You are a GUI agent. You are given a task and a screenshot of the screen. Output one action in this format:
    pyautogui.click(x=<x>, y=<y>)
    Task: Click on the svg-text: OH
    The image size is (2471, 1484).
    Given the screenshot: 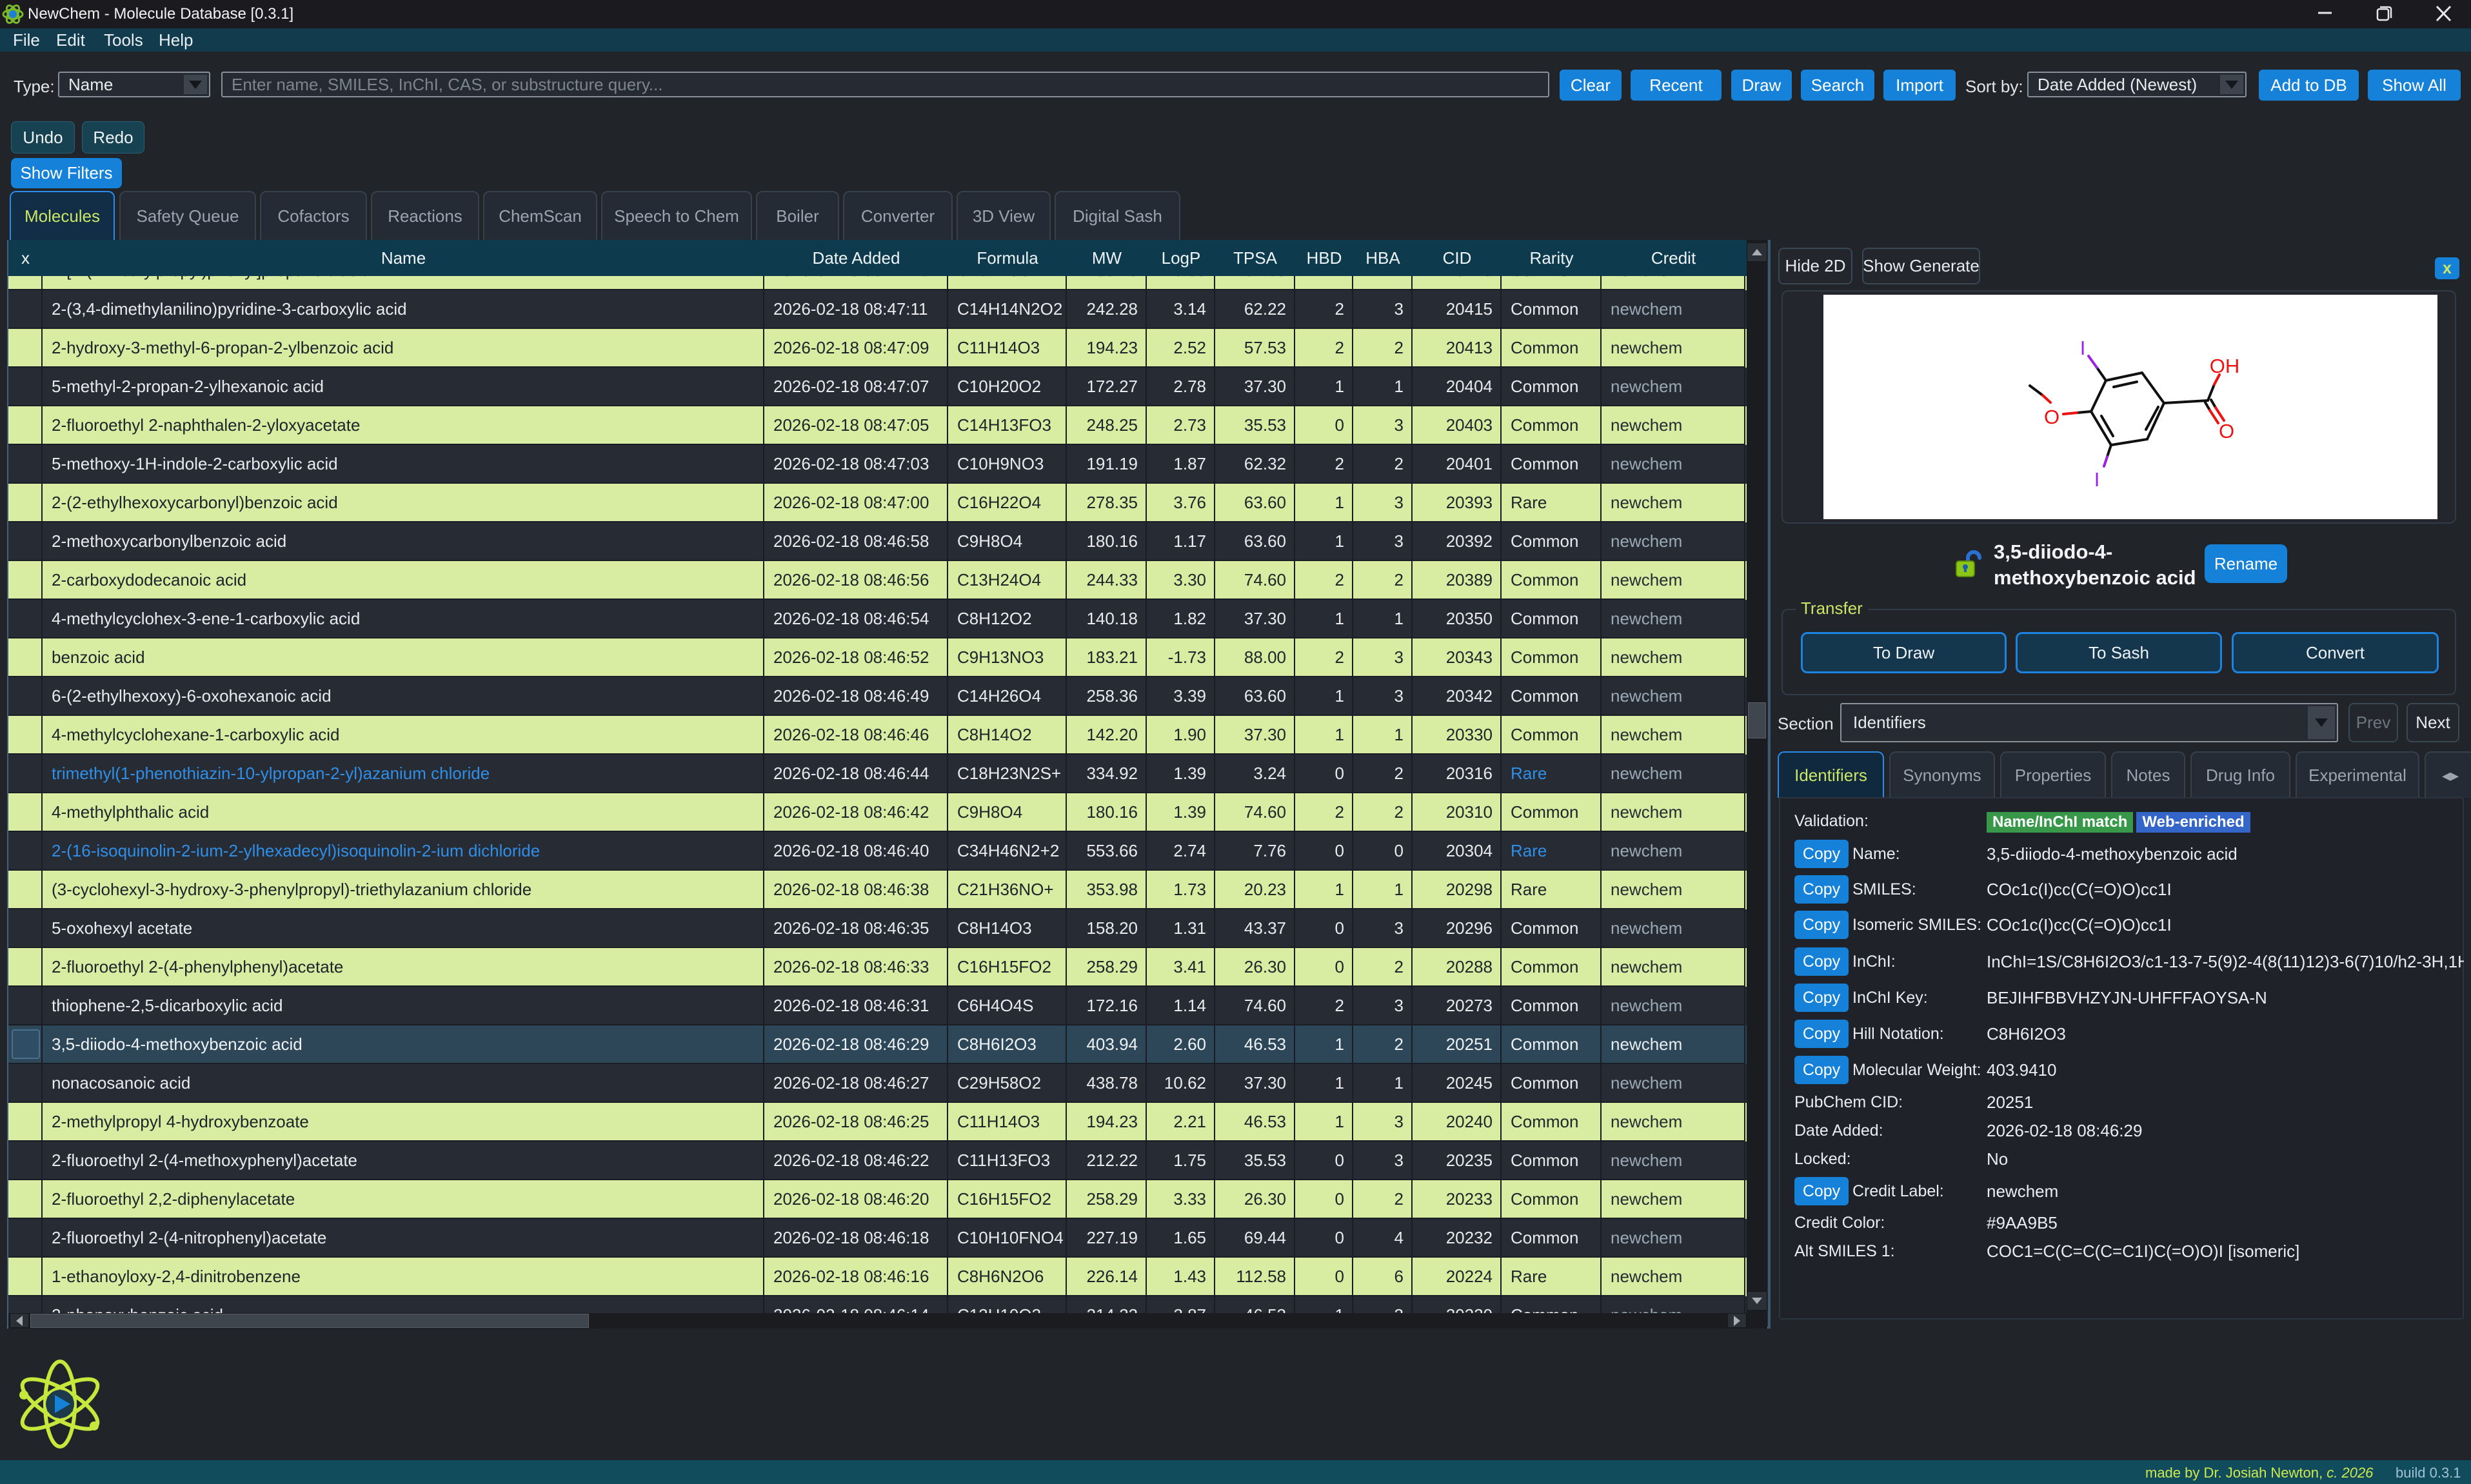 What is the action you would take?
    pyautogui.click(x=2225, y=366)
    